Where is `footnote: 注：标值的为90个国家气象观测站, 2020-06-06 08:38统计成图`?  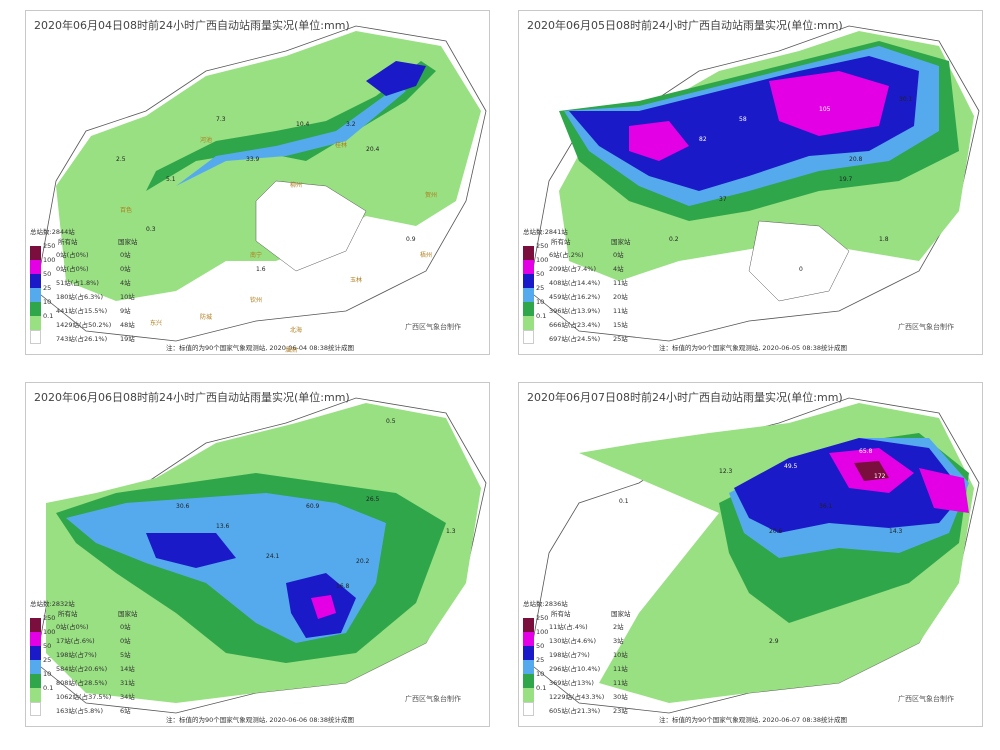 footnote: 注：标值的为90个国家气象观测站, 2020-06-06 08:38统计成图 is located at coordinates (260, 720).